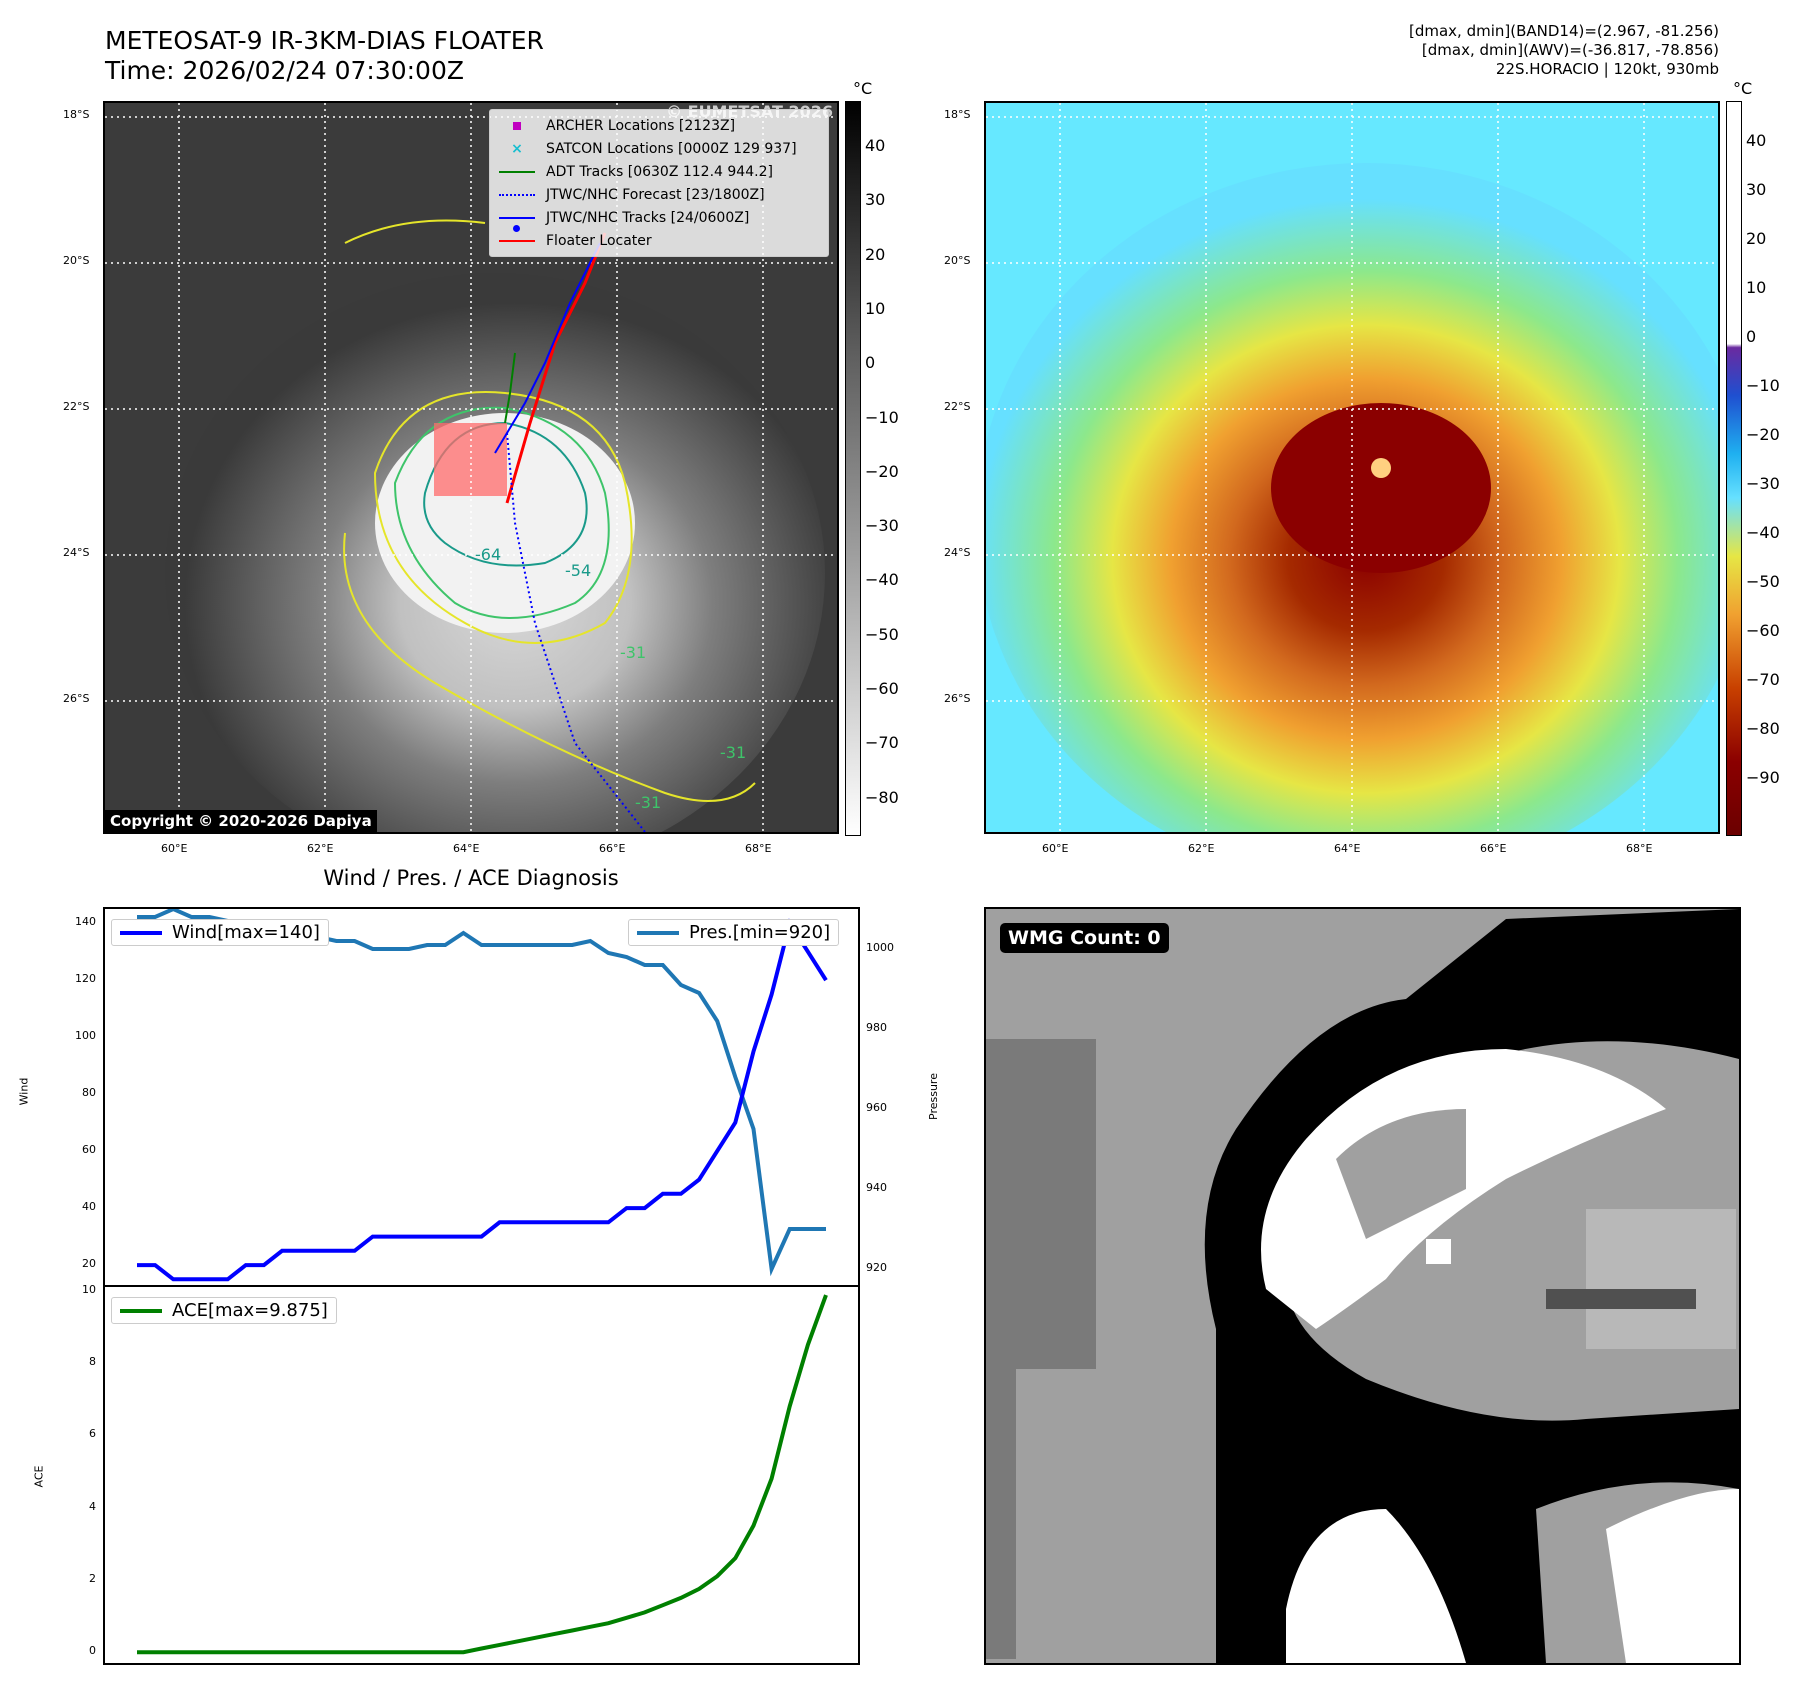 This screenshot has width=1797, height=1690. Describe the element at coordinates (89, 1150) in the screenshot. I see `wind-tick-label: 60` at that location.